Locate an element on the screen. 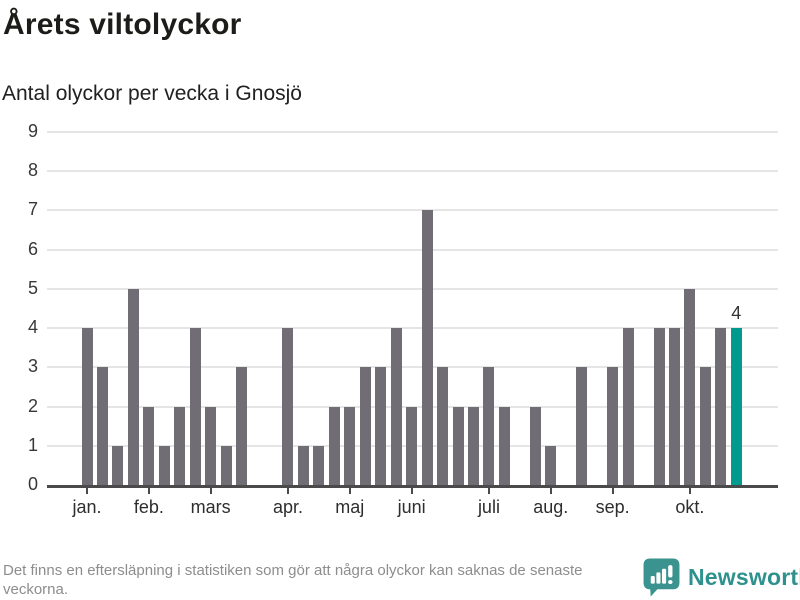 This screenshot has height=600, width=800. y-axis-label-0: 0 is located at coordinates (32, 484).